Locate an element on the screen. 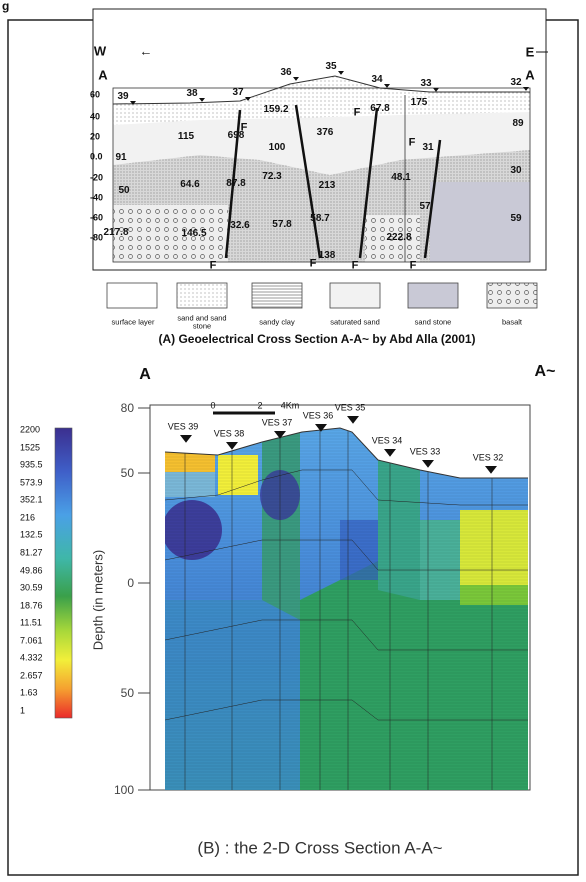 This screenshot has width=586, height=882. elevation-tick: 60 is located at coordinates (95, 94).